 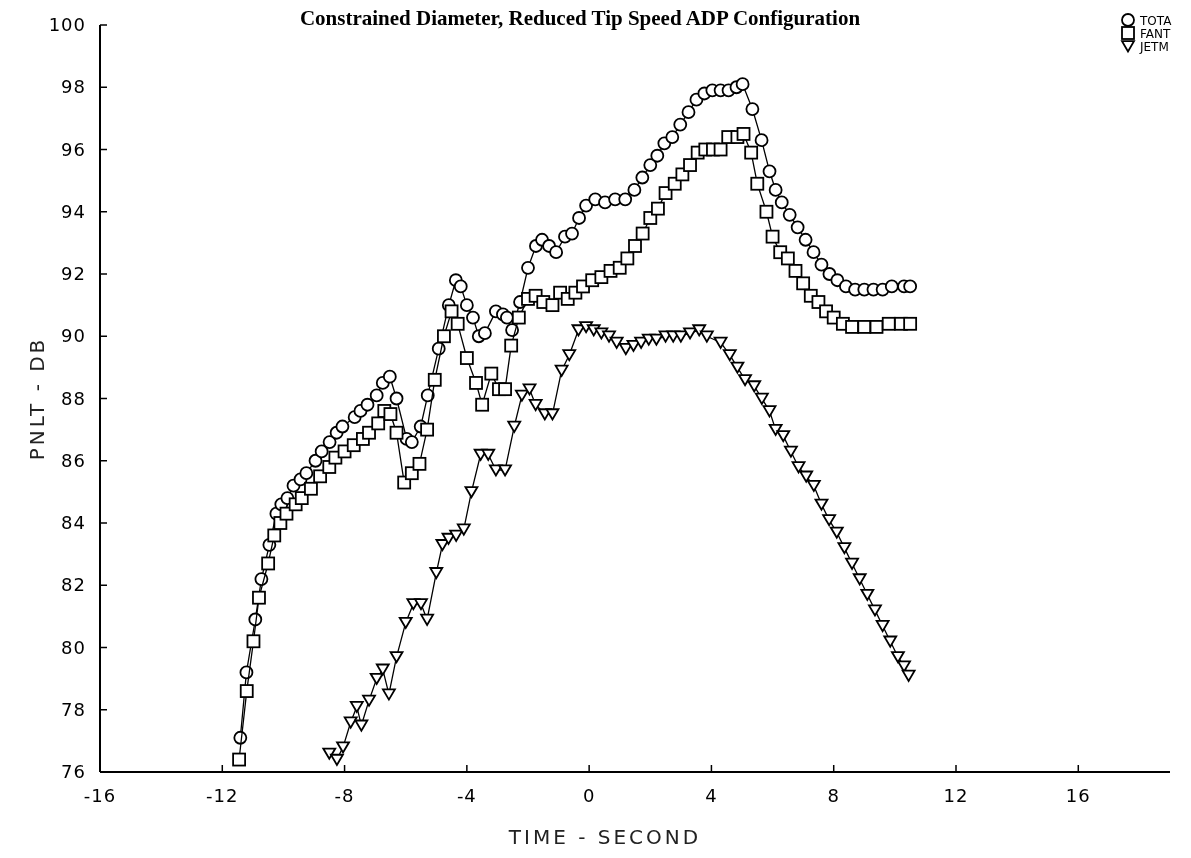 I want to click on x-tick-label: -16, so click(x=100, y=795).